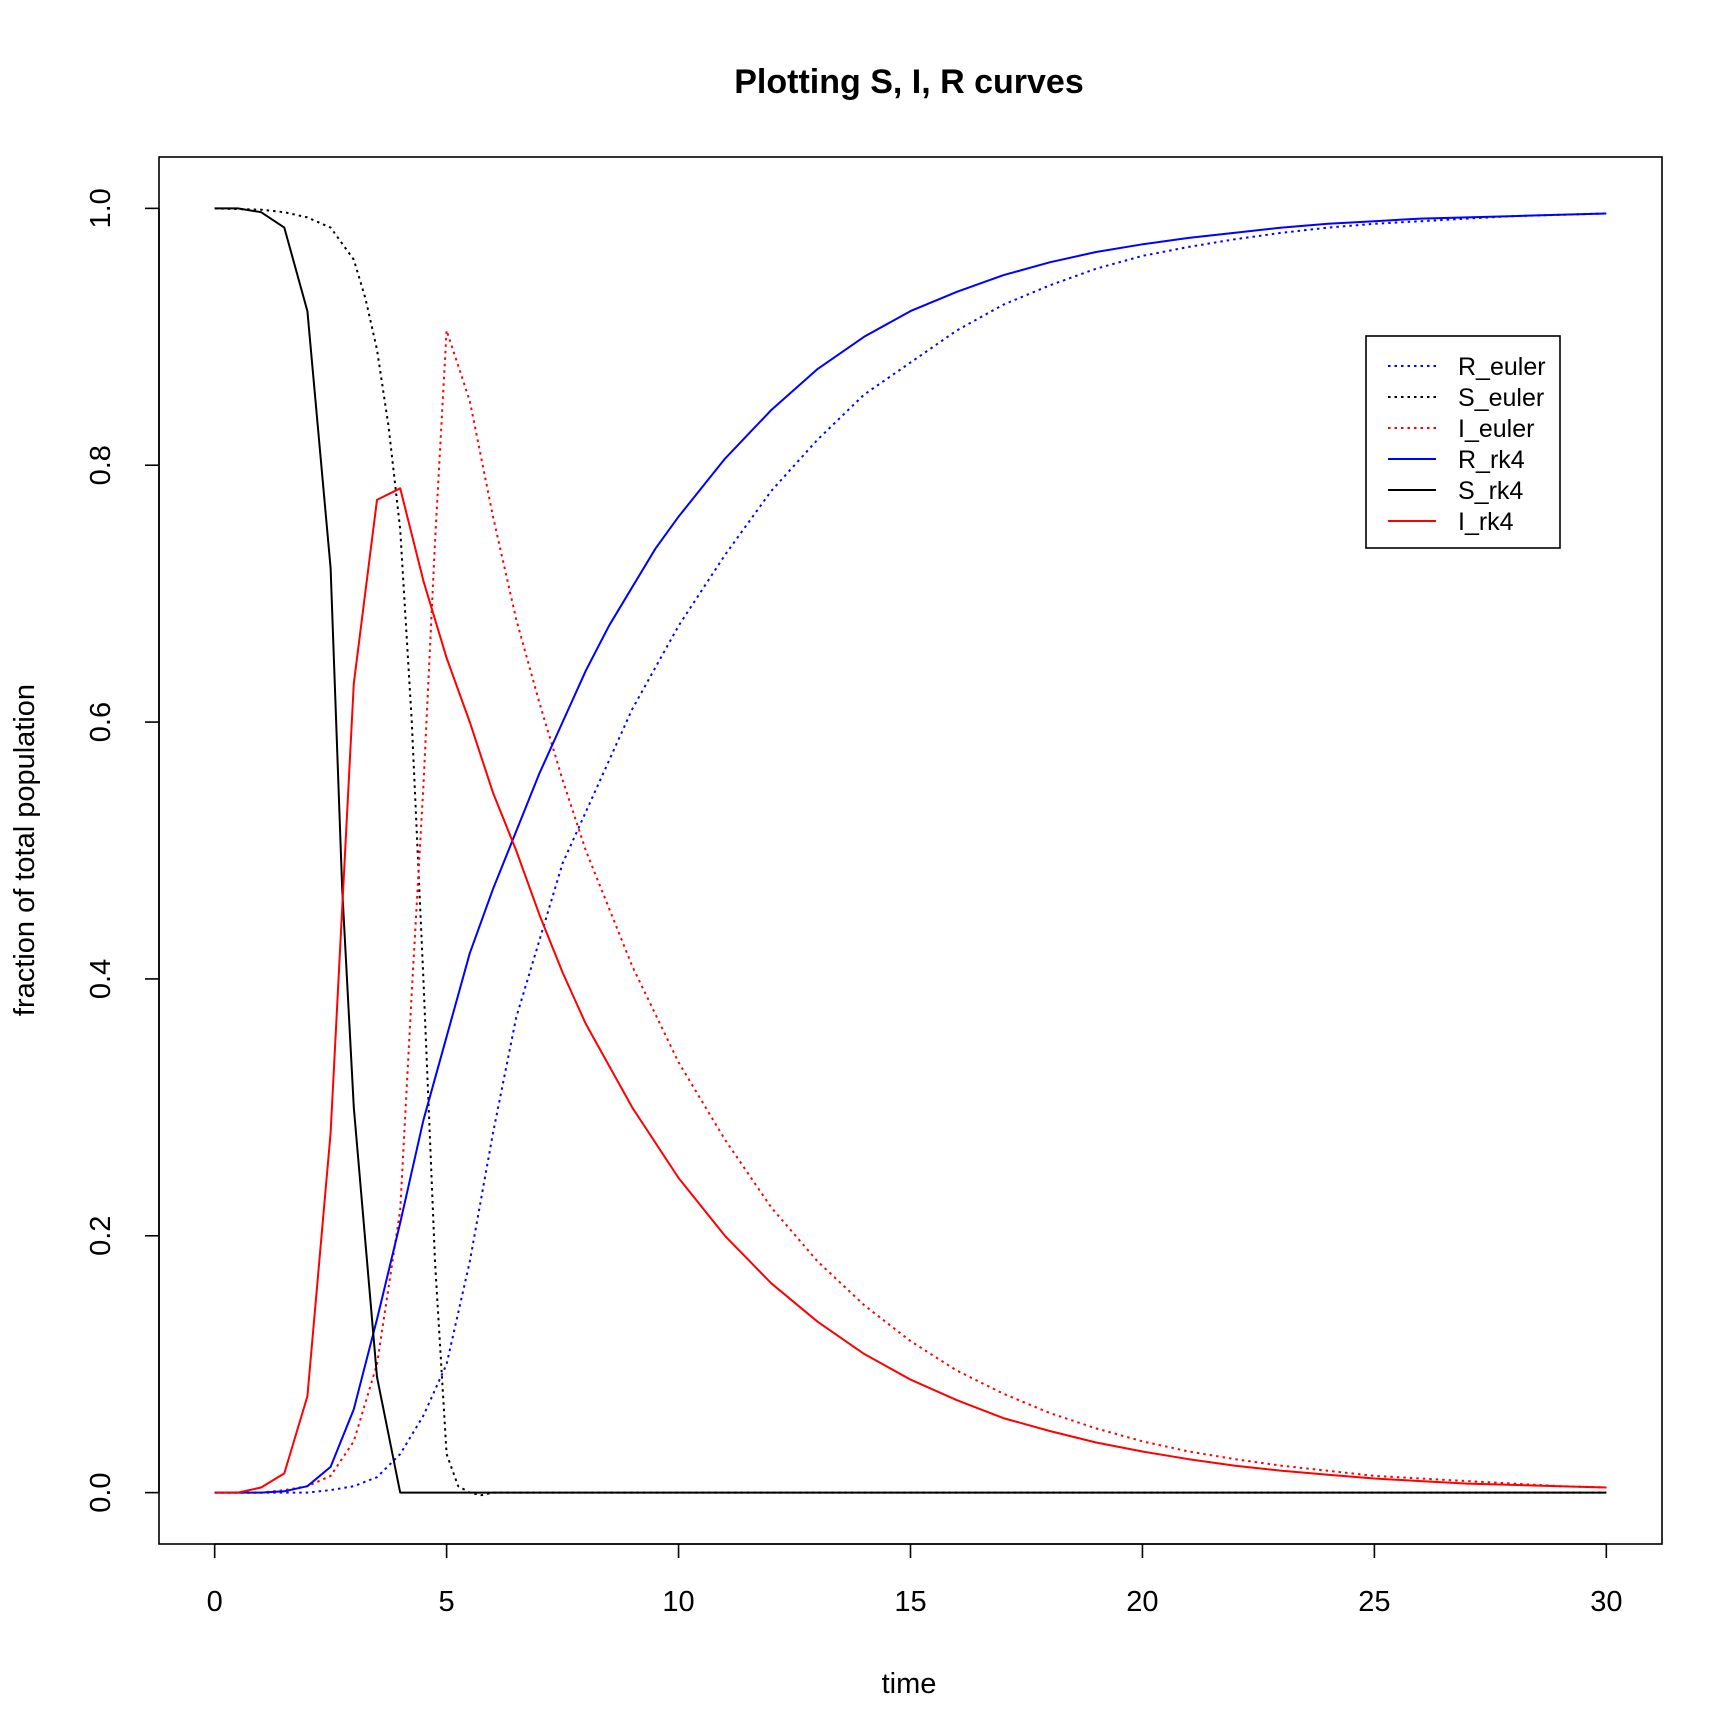 The width and height of the screenshot is (1728, 1728). I want to click on chart-title: Plotting S, I, R curves, so click(909, 82).